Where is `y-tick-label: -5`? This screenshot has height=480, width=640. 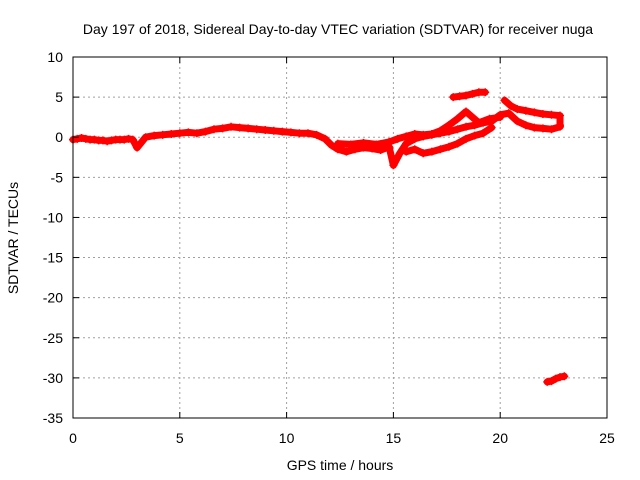
y-tick-label: -5 is located at coordinates (57, 177).